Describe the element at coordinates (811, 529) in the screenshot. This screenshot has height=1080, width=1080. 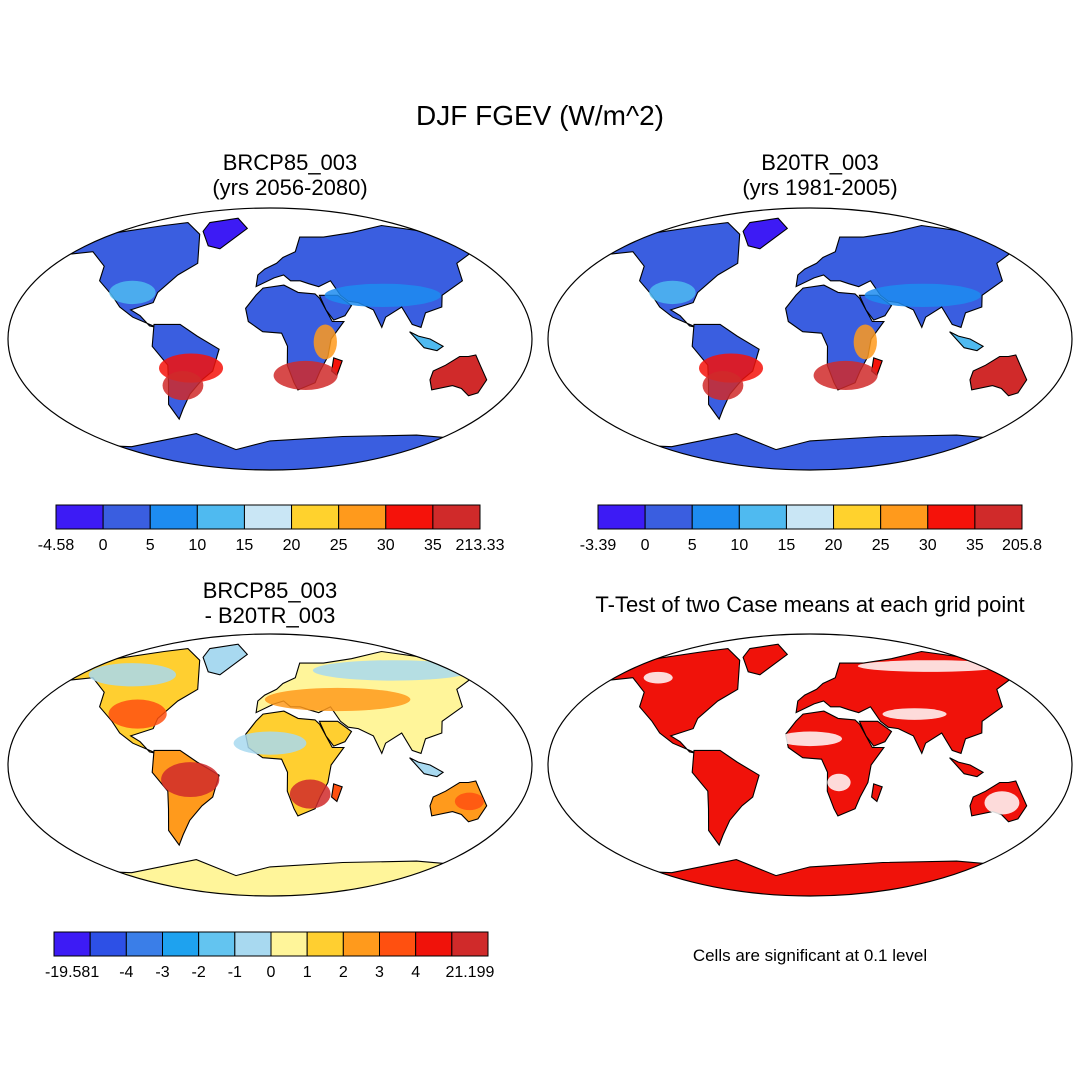
I see `colorbar-historical: -3.39 0 5 10 15 20 25 30 35 205.8` at that location.